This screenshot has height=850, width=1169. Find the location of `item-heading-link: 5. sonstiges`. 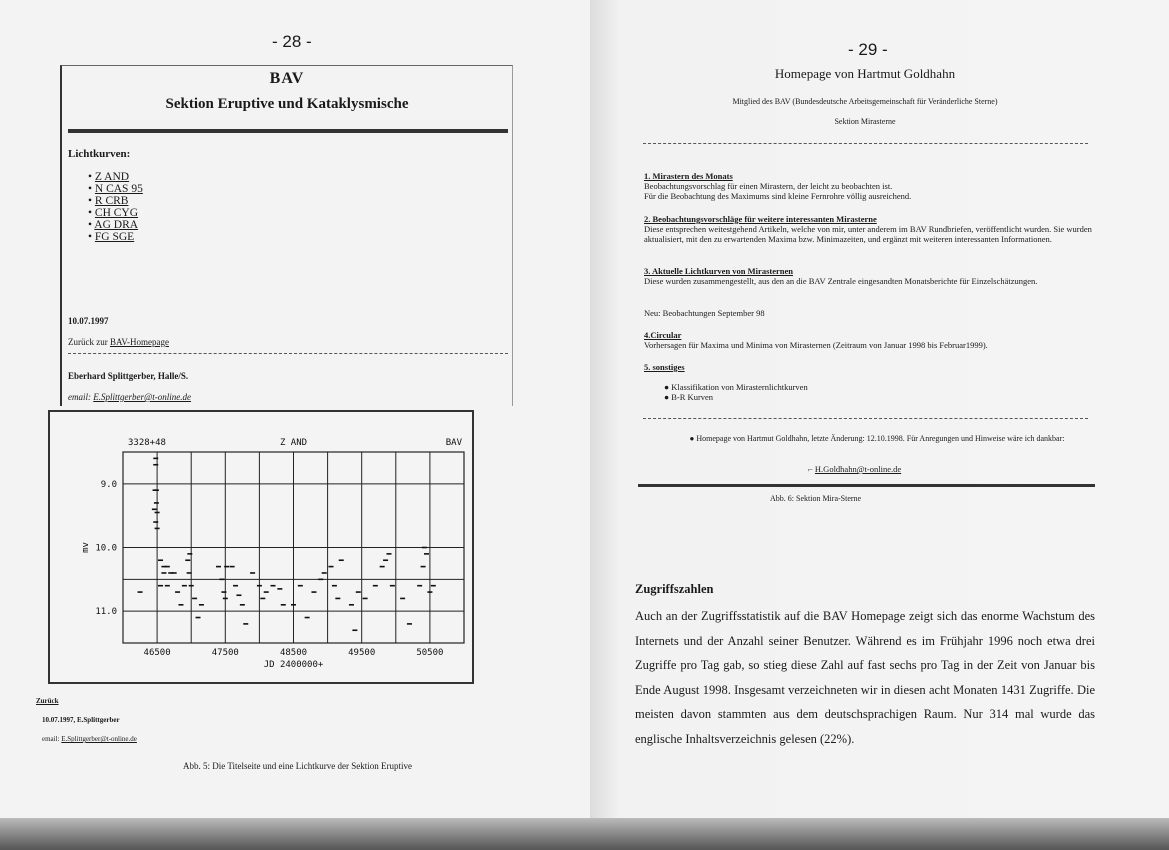

item-heading-link: 5. sonstiges is located at coordinates (664, 367).